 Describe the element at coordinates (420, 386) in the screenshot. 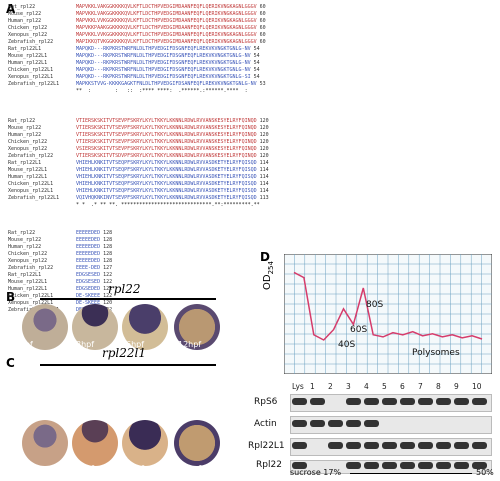

I see `lane-label: 7` at that location.